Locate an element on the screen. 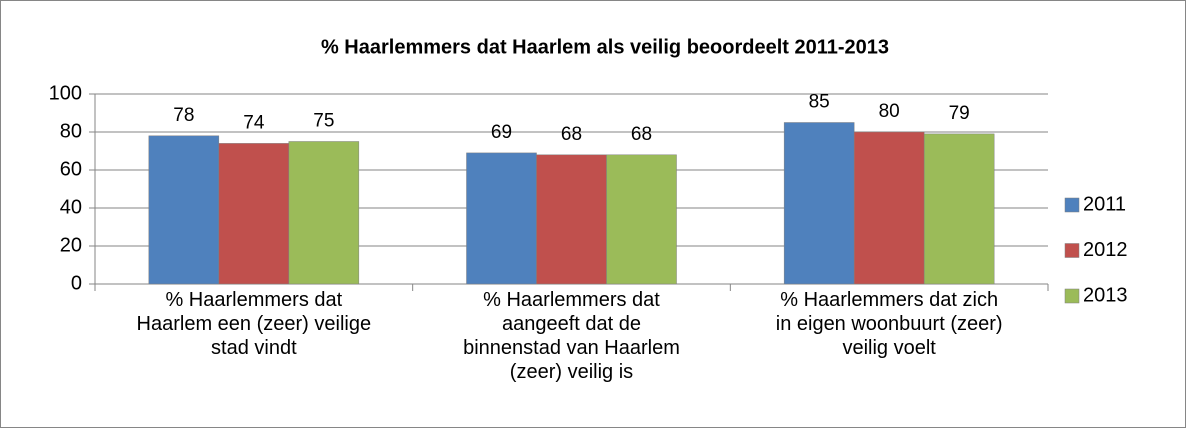 This screenshot has width=1186, height=428. y-tick-label: 20 is located at coordinates (71, 245).